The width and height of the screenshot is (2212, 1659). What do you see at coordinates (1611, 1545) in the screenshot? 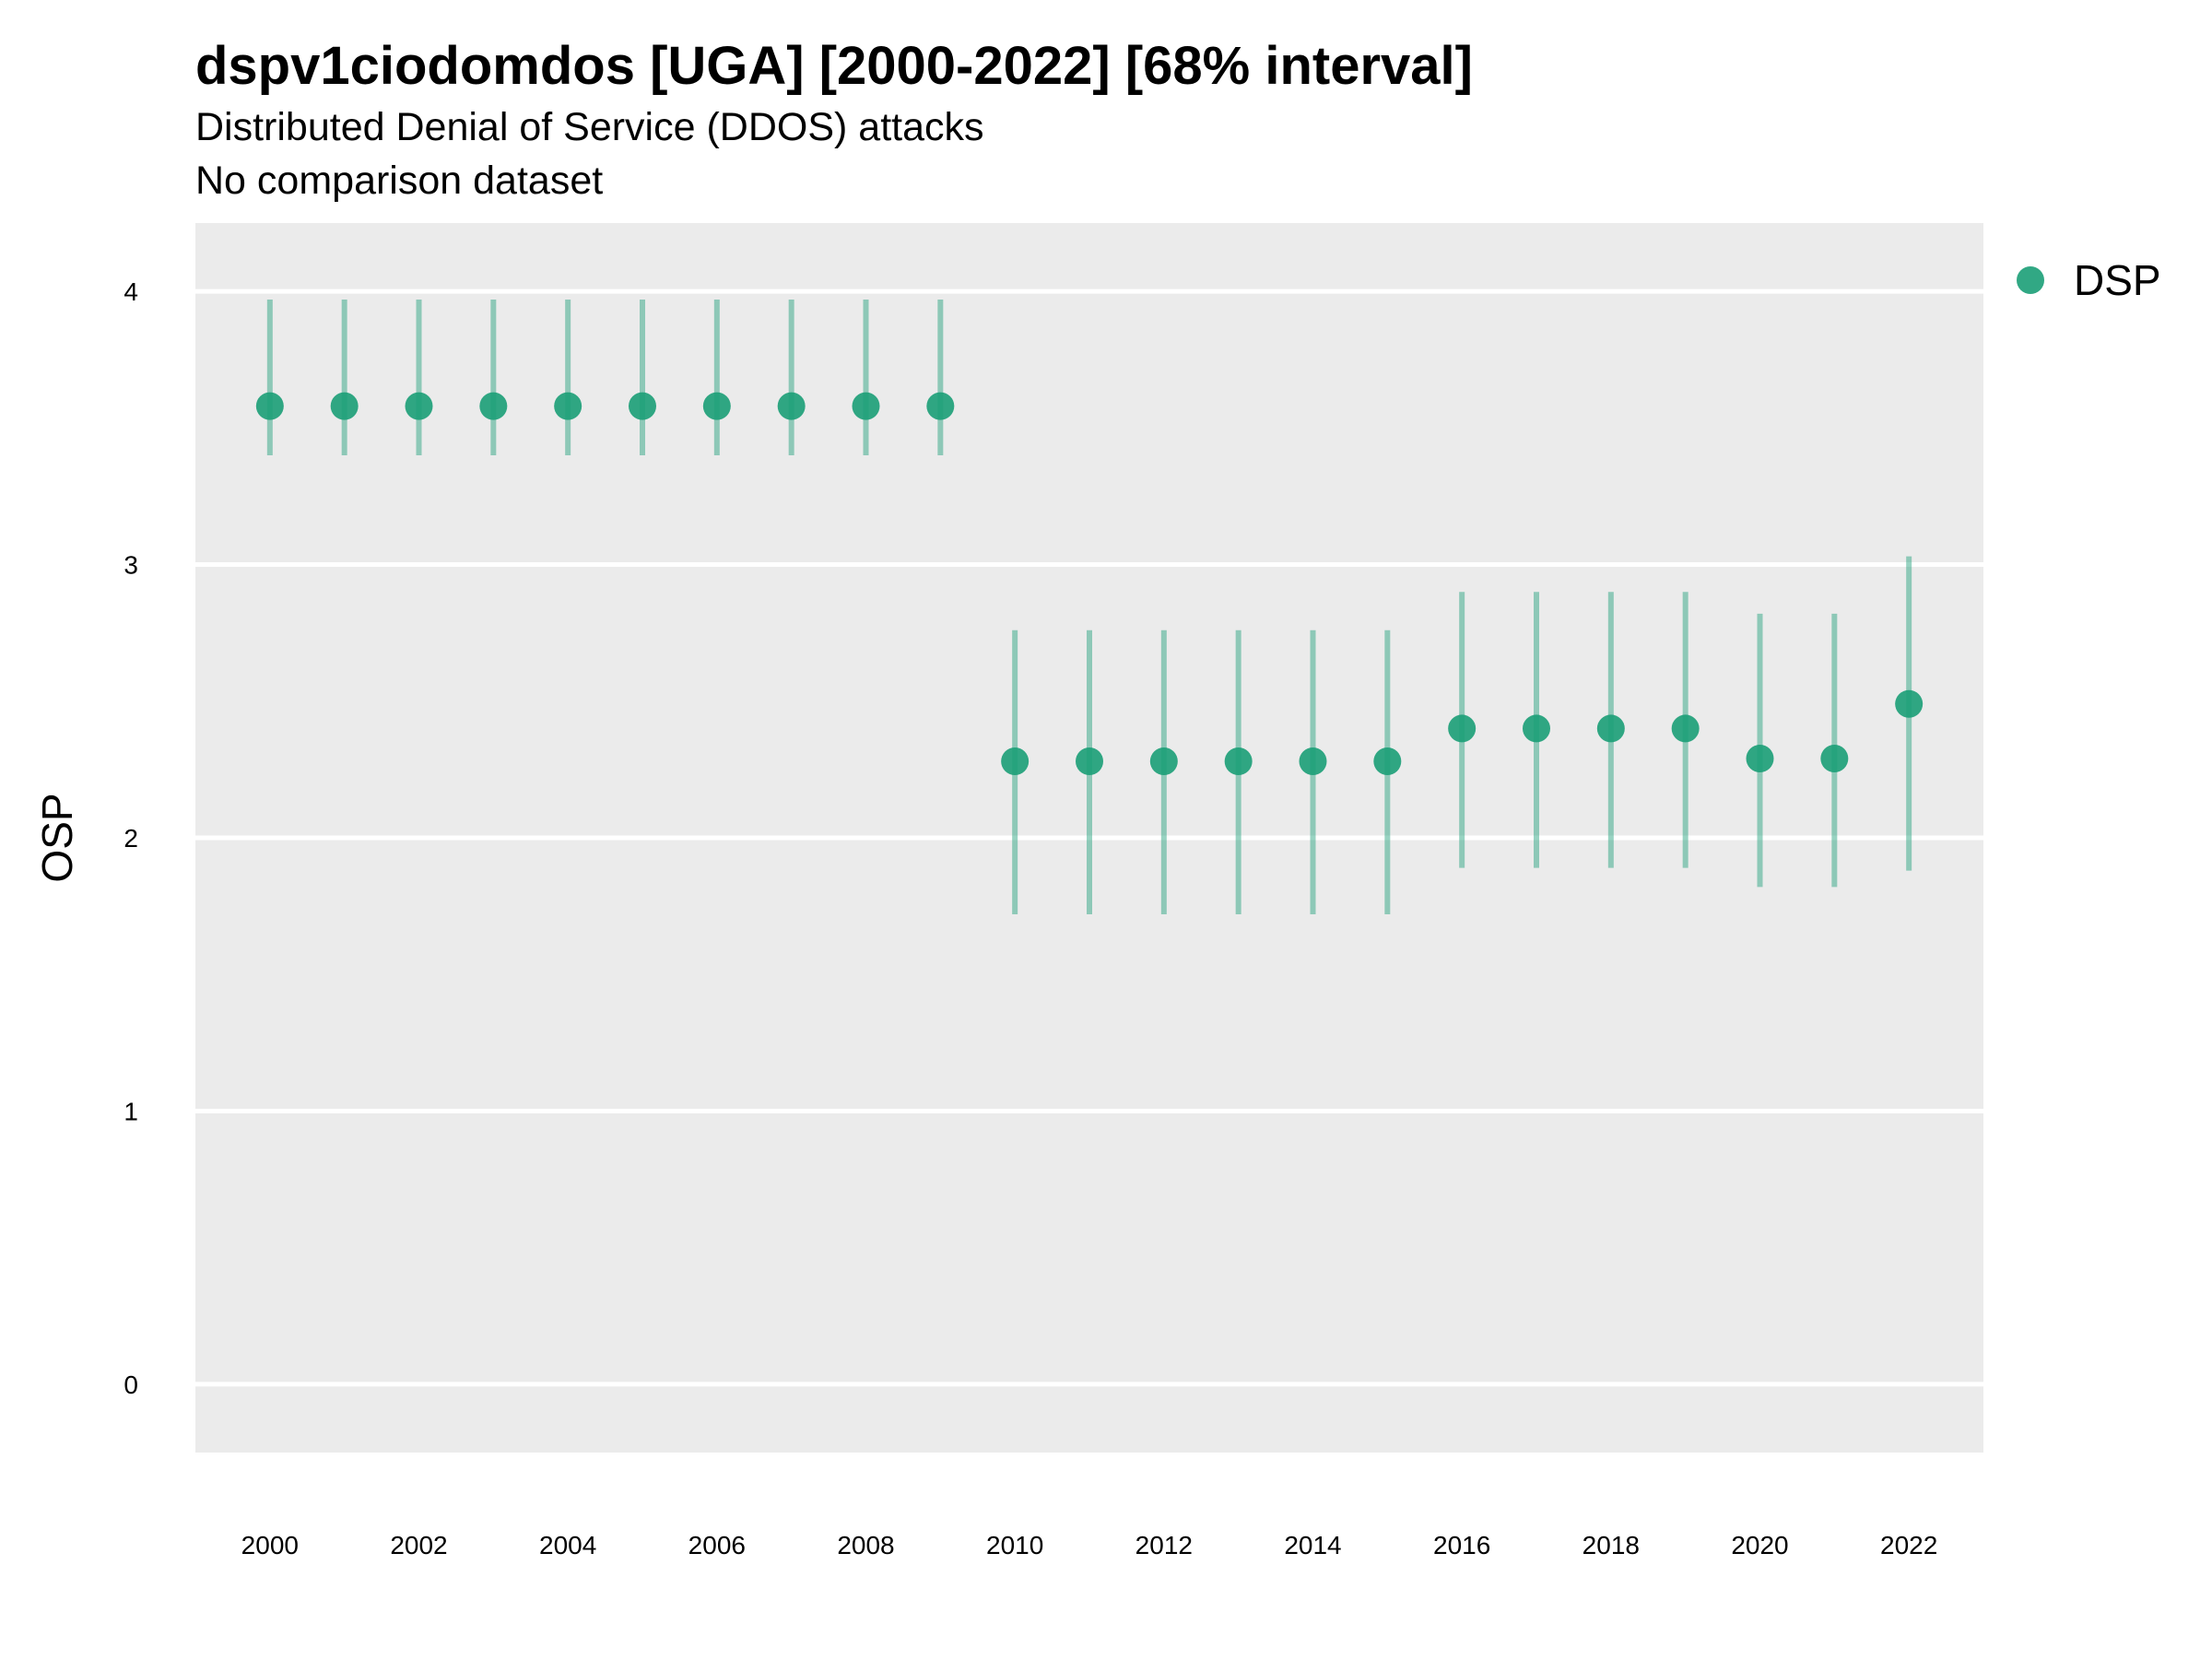
I see `x-tick-label: 2018` at bounding box center [1611, 1545].